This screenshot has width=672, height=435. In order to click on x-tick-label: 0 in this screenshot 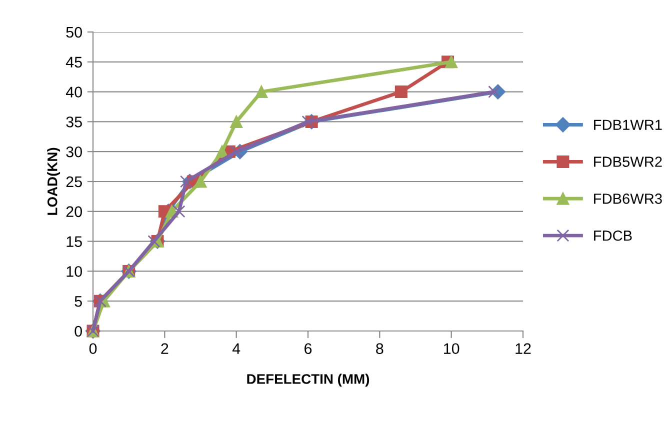, I will do `click(93, 348)`.